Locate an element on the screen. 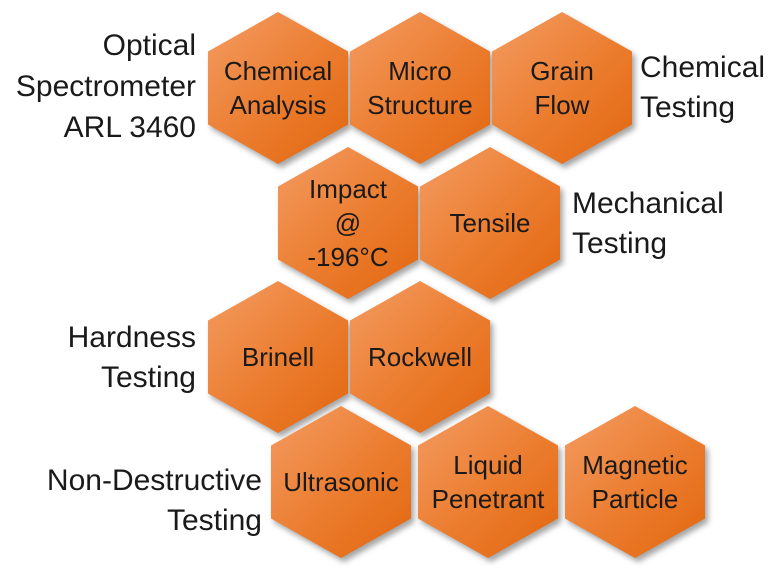  hexagon-brinell: Brinell is located at coordinates (278, 357).